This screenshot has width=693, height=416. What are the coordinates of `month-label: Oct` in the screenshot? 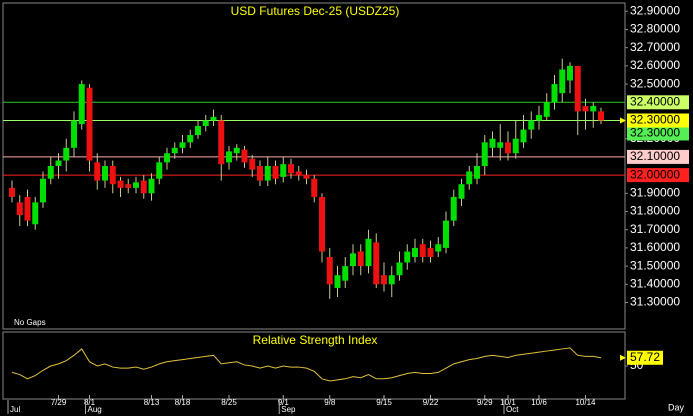 It's located at (512, 409).